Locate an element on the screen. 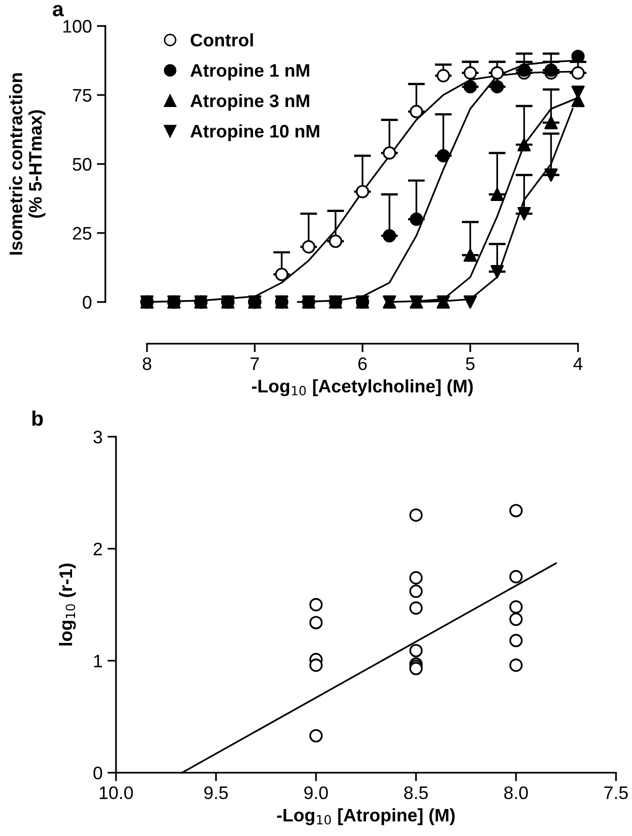  x-tick-label: 6 is located at coordinates (362, 363).